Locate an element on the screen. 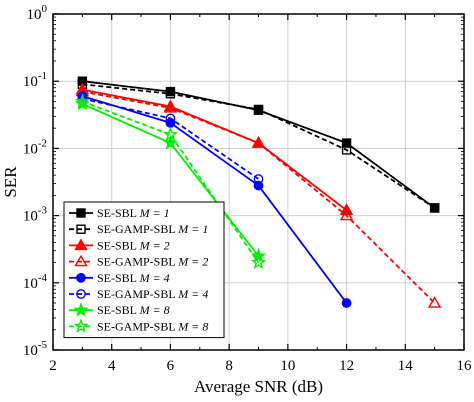 The width and height of the screenshot is (474, 402). y-axis-title: SER is located at coordinates (10, 182).